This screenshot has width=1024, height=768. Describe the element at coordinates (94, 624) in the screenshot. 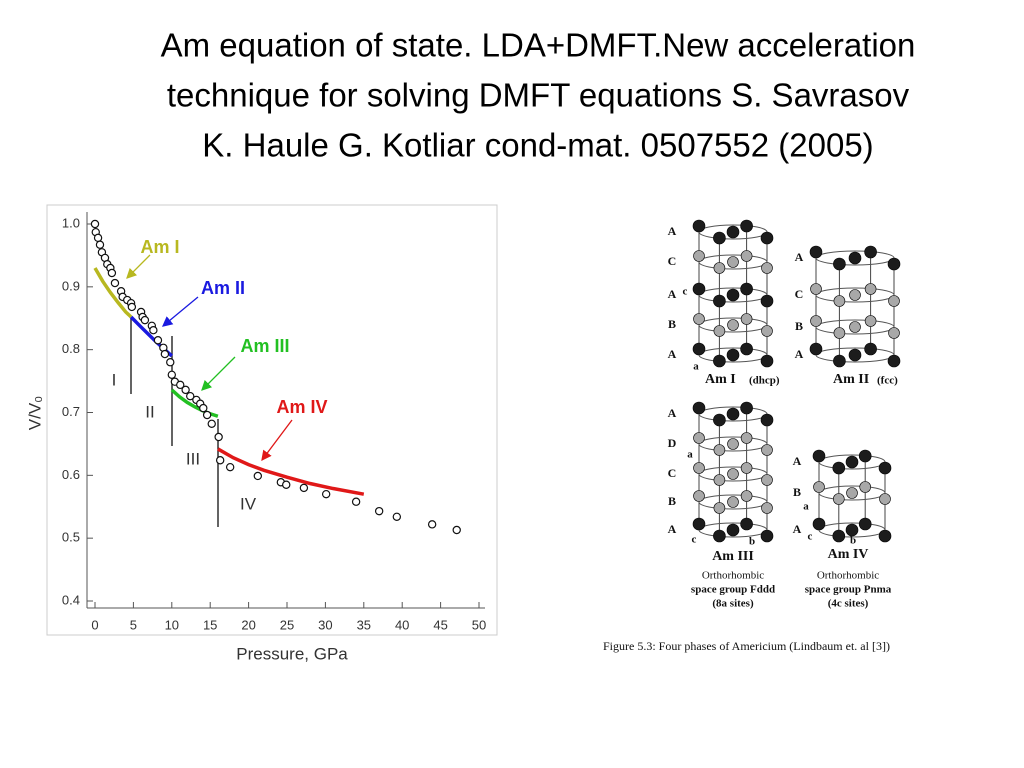

I see `x-tick-label: 0` at that location.